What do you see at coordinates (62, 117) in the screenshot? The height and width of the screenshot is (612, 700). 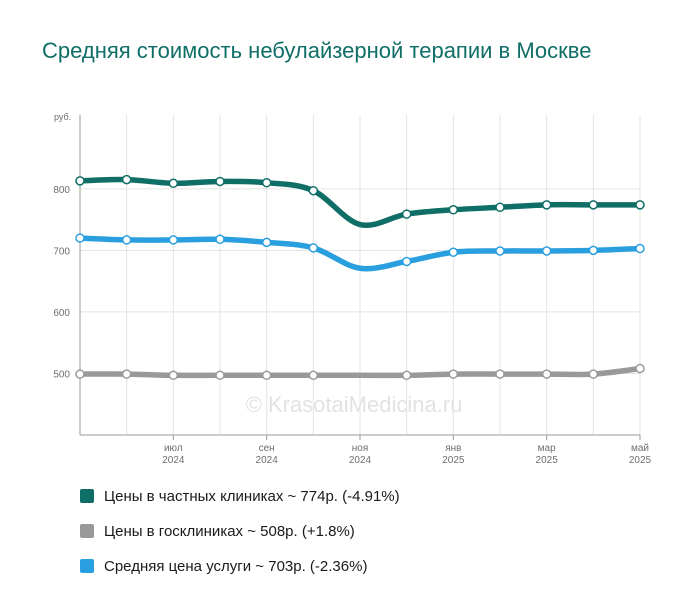 I see `y-axis-unit: руб.` at bounding box center [62, 117].